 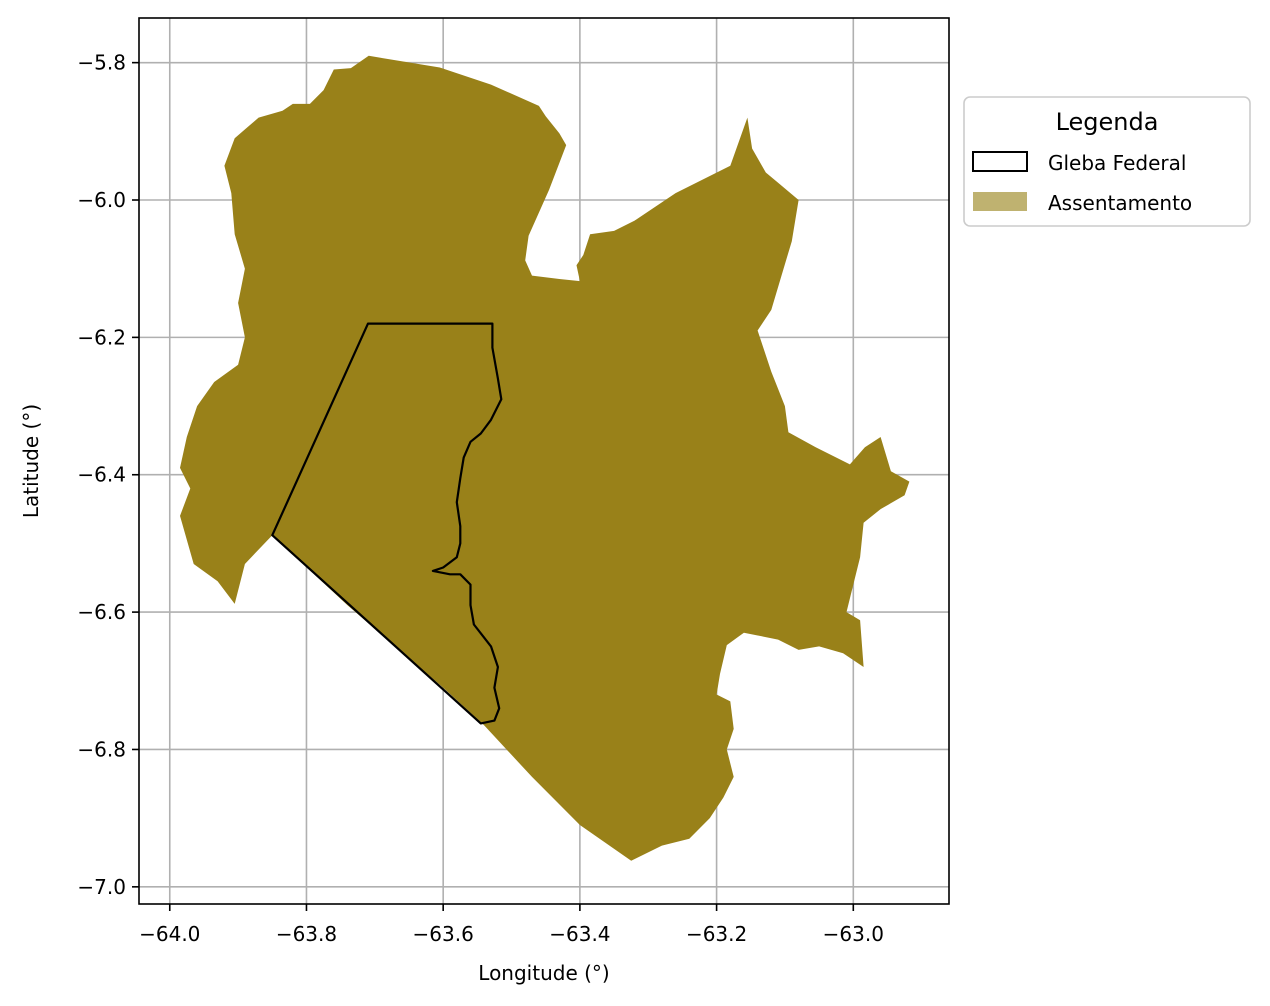 What do you see at coordinates (31, 461) in the screenshot?
I see `y-axis-title: Latitude (°)` at bounding box center [31, 461].